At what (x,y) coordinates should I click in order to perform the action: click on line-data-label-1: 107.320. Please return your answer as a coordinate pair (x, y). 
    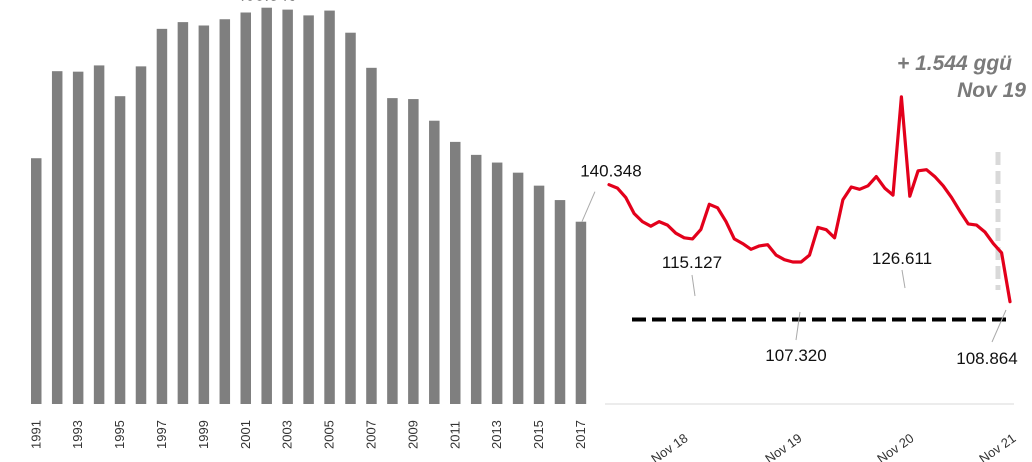
    Looking at the image, I should click on (795, 355).